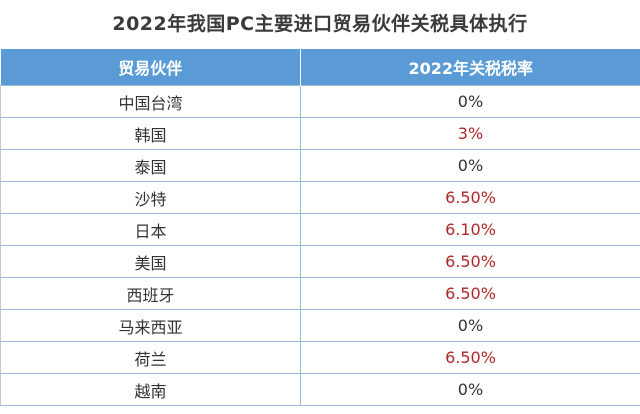 The image size is (640, 414). Describe the element at coordinates (150, 325) in the screenshot. I see `partner-cell: 马来西亚` at that location.